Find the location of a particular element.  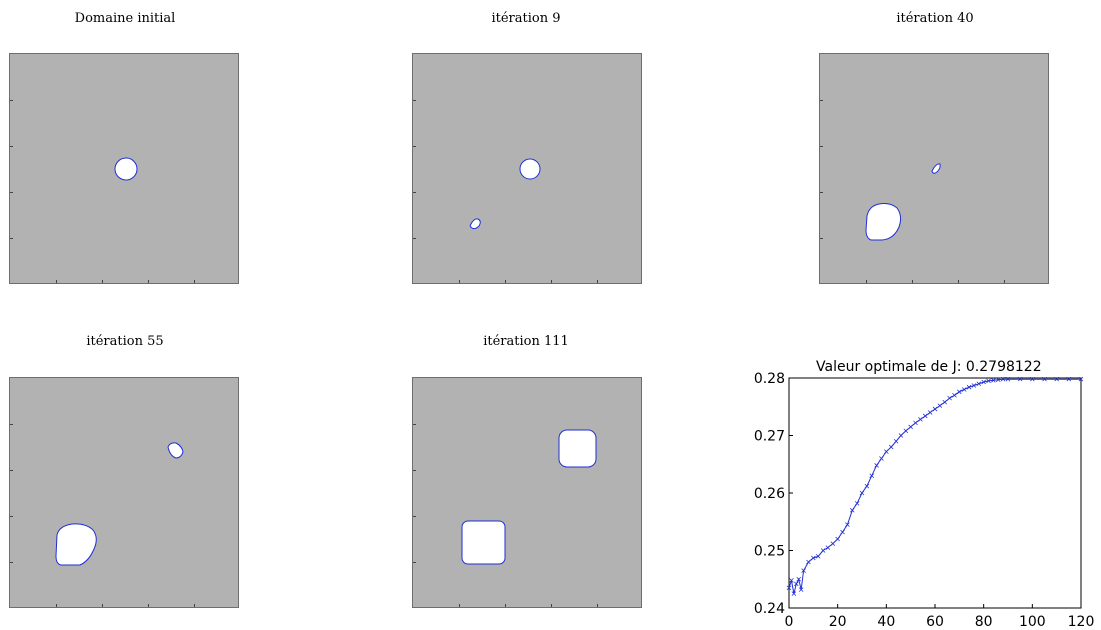

plot-frame is located at coordinates (935, 493).